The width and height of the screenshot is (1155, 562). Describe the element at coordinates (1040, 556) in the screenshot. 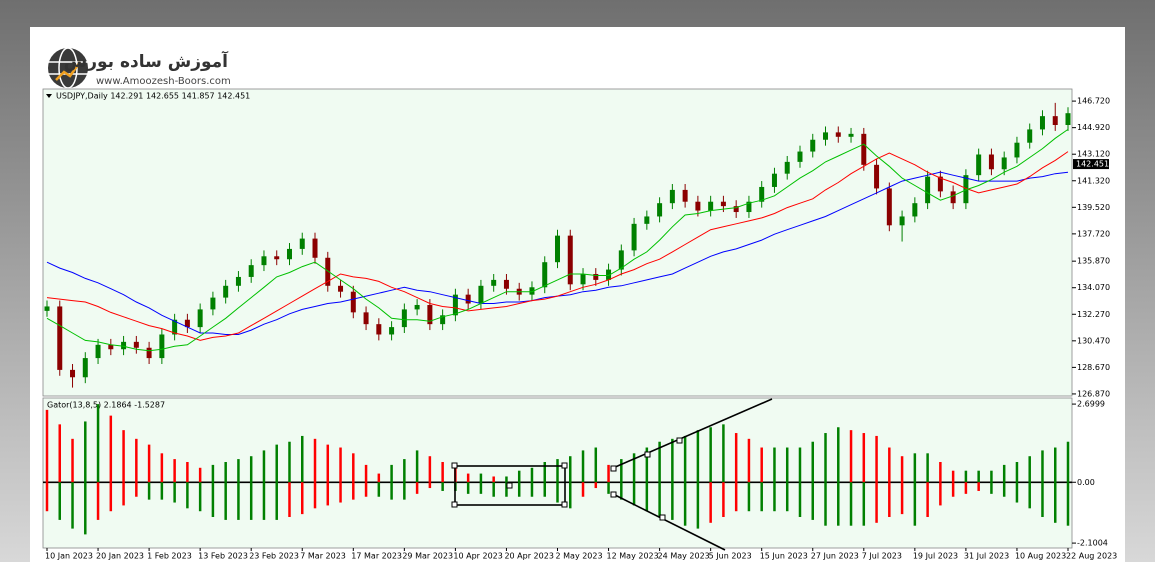

I see `x-tick-label: 10 Aug 2023` at that location.